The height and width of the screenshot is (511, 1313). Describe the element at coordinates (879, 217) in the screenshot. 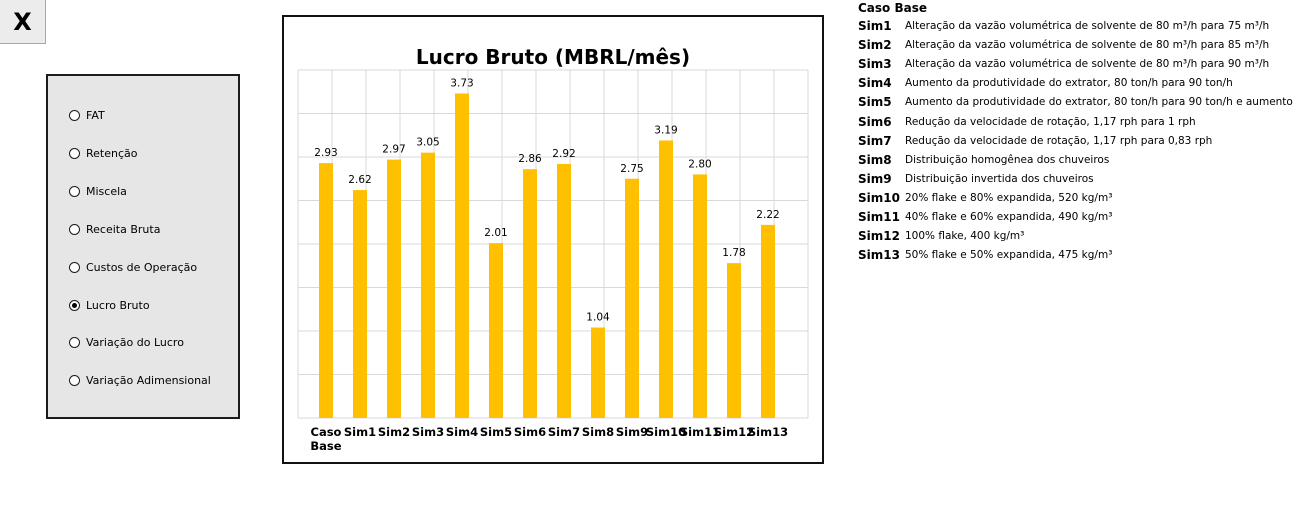

I see `legend-key: Sim11` at that location.